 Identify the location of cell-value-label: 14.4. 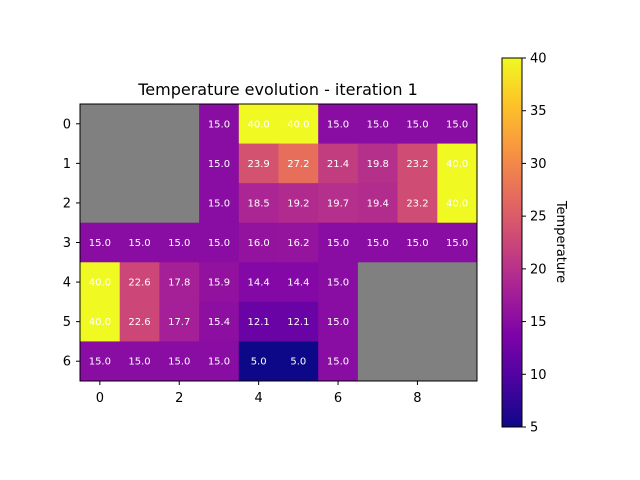
(298, 283).